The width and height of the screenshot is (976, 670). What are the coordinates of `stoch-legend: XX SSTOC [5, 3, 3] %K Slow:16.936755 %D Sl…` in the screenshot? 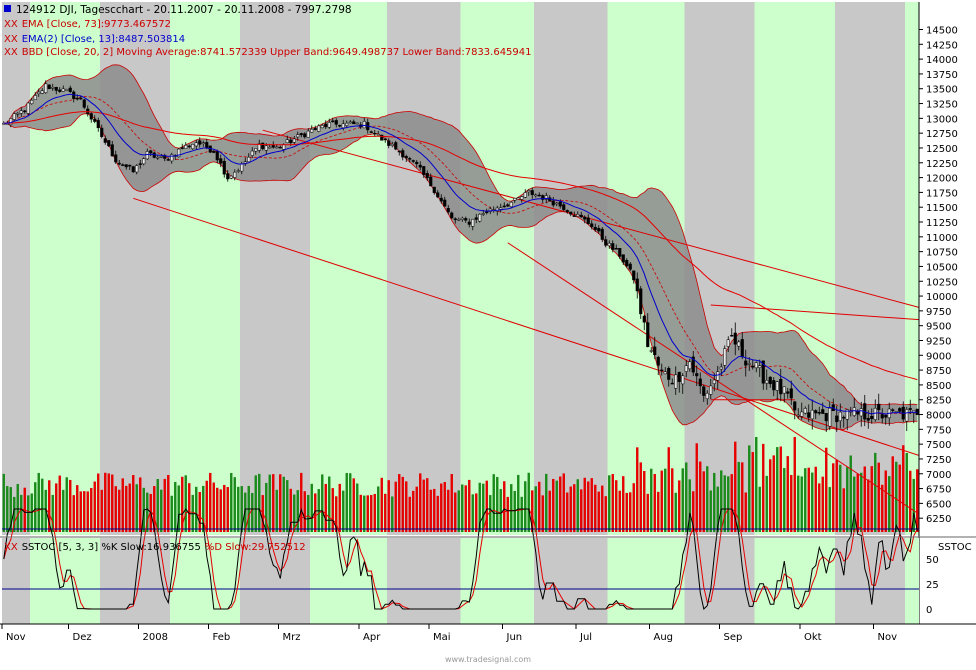 It's located at (155, 547).